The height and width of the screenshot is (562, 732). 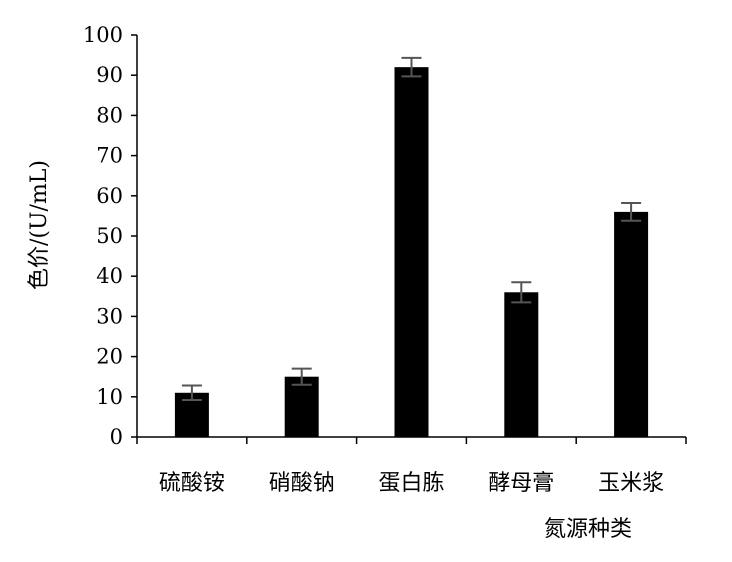 I want to click on x-axis-title: 氮源种类, so click(x=588, y=529).